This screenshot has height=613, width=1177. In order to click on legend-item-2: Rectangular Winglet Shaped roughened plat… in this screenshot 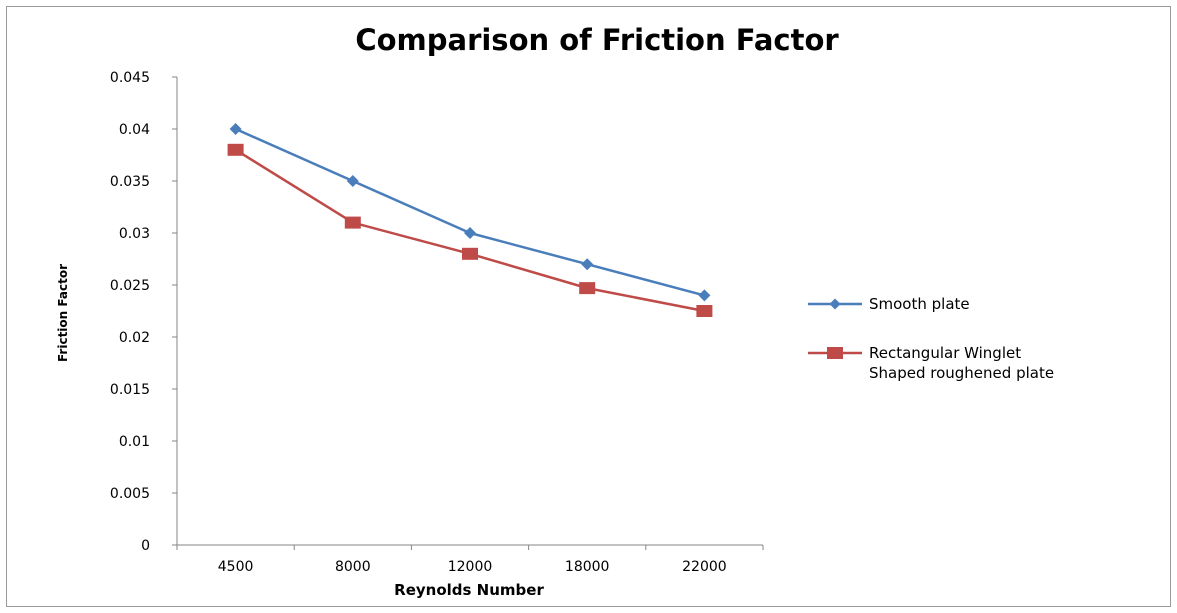, I will do `click(931, 363)`.